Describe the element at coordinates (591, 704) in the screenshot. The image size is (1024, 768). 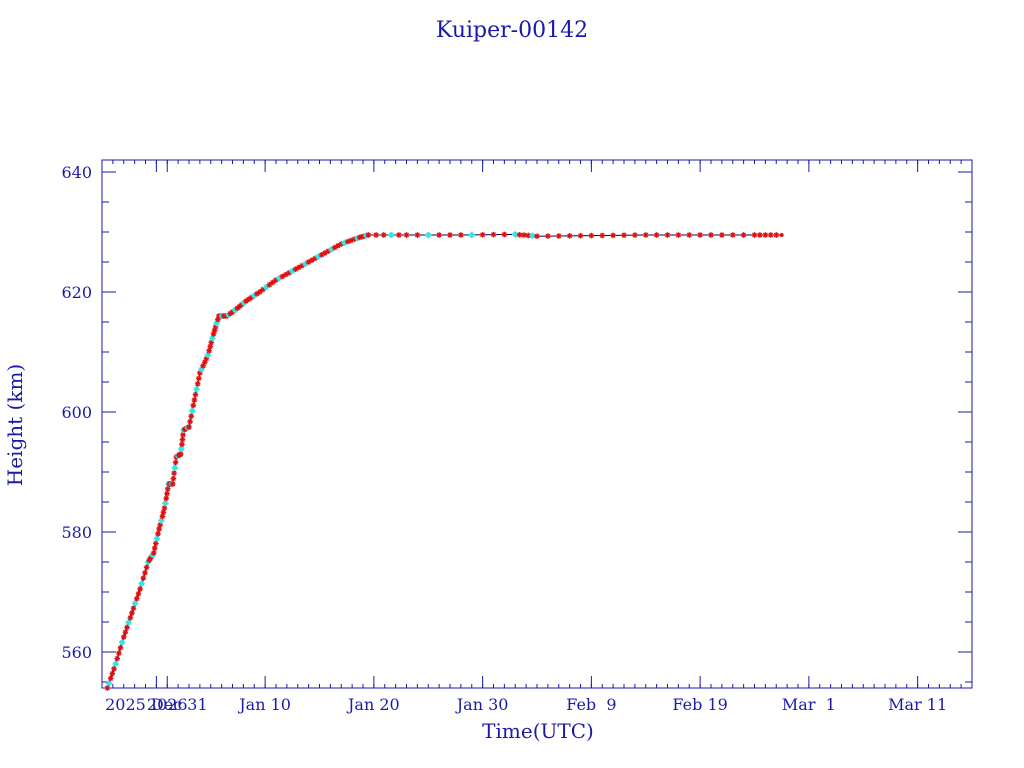
I see `x-tick-label: Feb 9` at that location.